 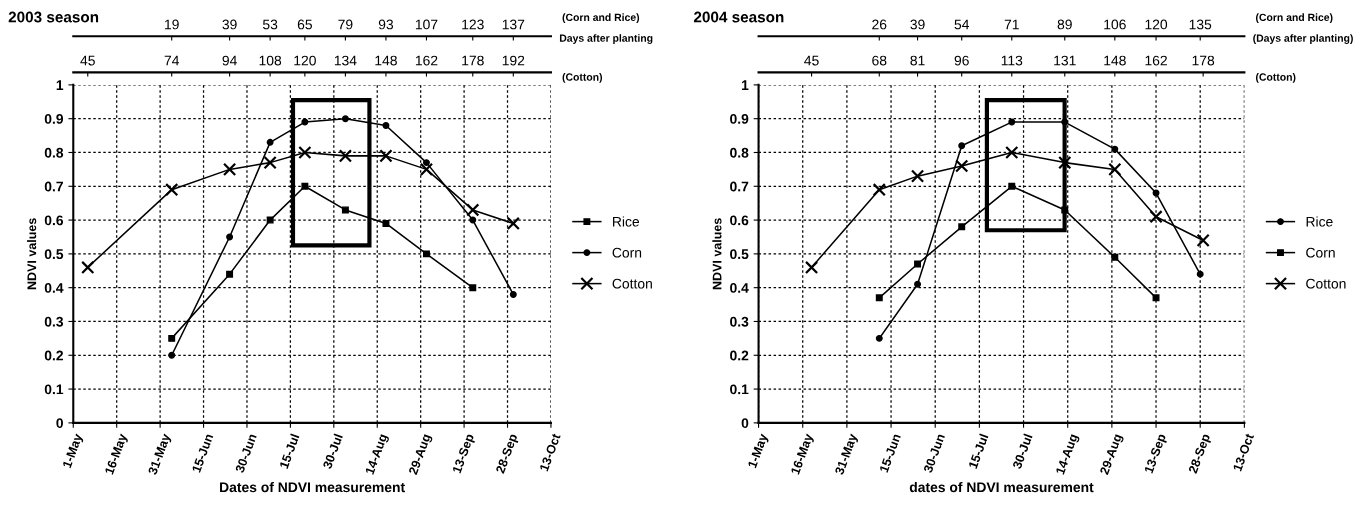 What do you see at coordinates (879, 60) in the screenshot?
I see `annotation: 68` at bounding box center [879, 60].